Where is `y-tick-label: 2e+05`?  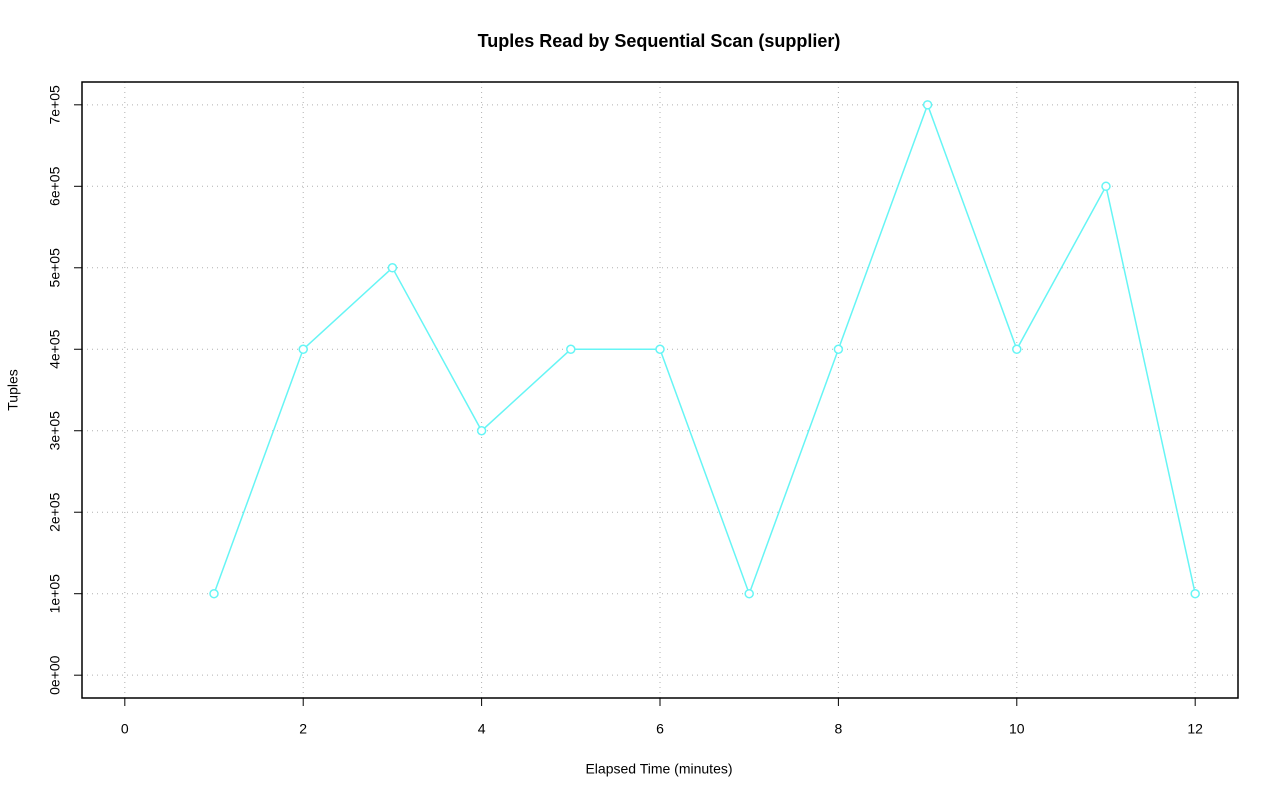
y-tick-label: 2e+05 is located at coordinates (55, 512).